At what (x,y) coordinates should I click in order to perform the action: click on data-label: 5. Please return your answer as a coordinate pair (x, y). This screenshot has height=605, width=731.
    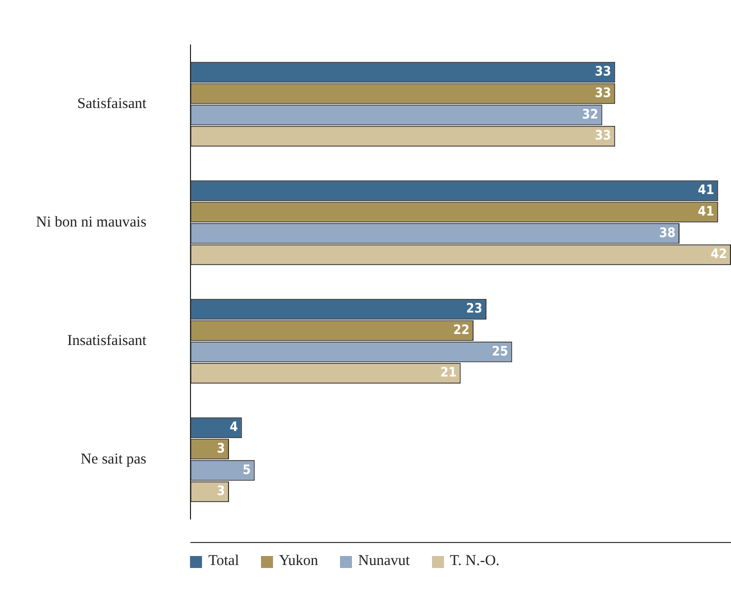
    Looking at the image, I should click on (246, 470).